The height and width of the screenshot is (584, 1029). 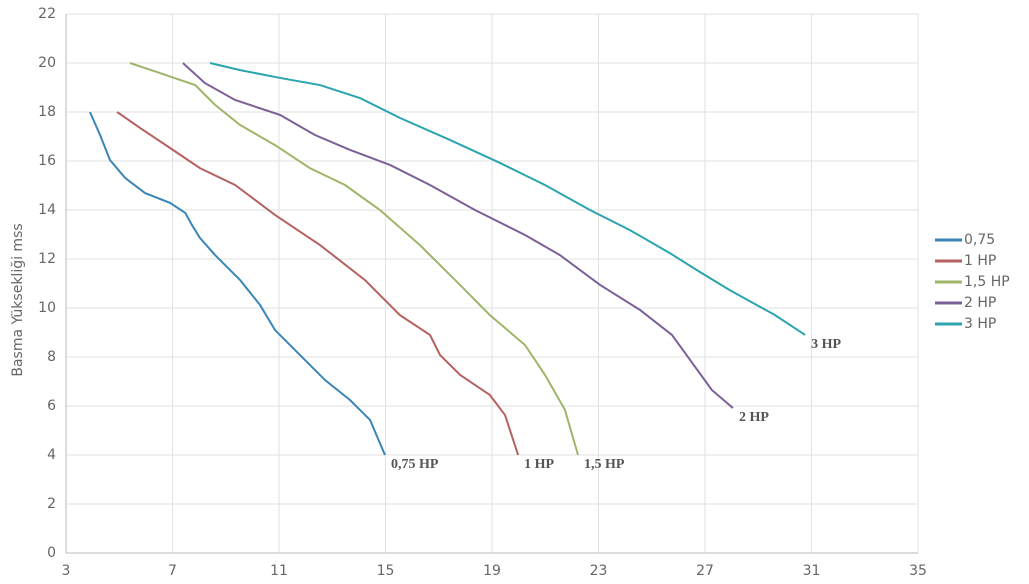 I want to click on y-tick-label: 4, so click(x=51, y=455).